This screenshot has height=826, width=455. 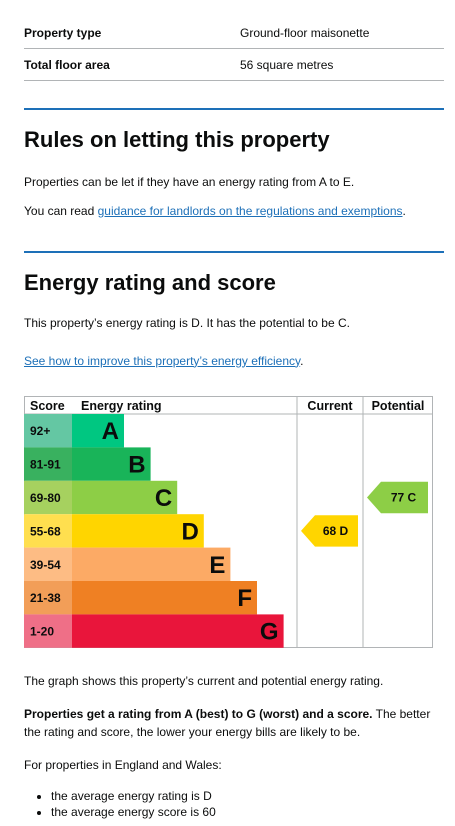 I want to click on score-range-c: 69-80, so click(x=45, y=498).